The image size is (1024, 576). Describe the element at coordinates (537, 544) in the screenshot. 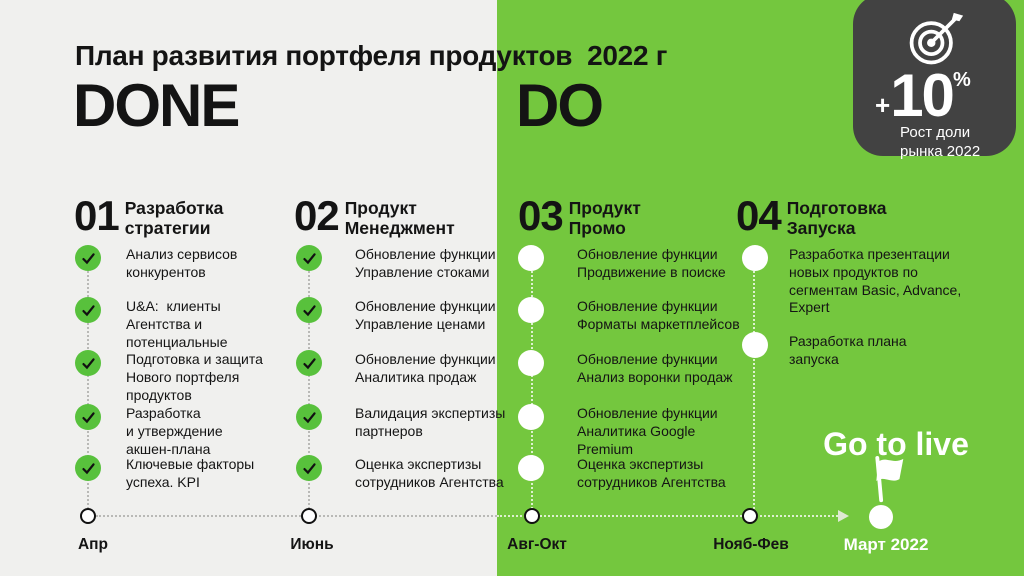

I see `milestone-label: Авг-Окт` at that location.